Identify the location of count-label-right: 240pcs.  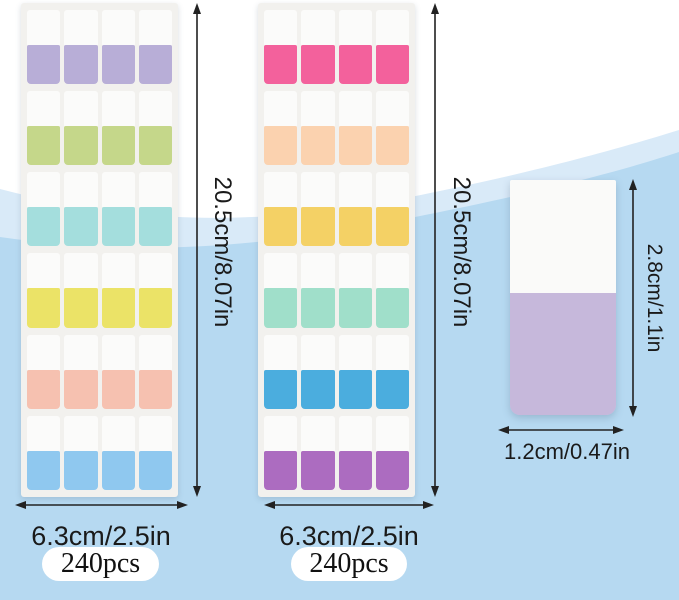
(349, 563).